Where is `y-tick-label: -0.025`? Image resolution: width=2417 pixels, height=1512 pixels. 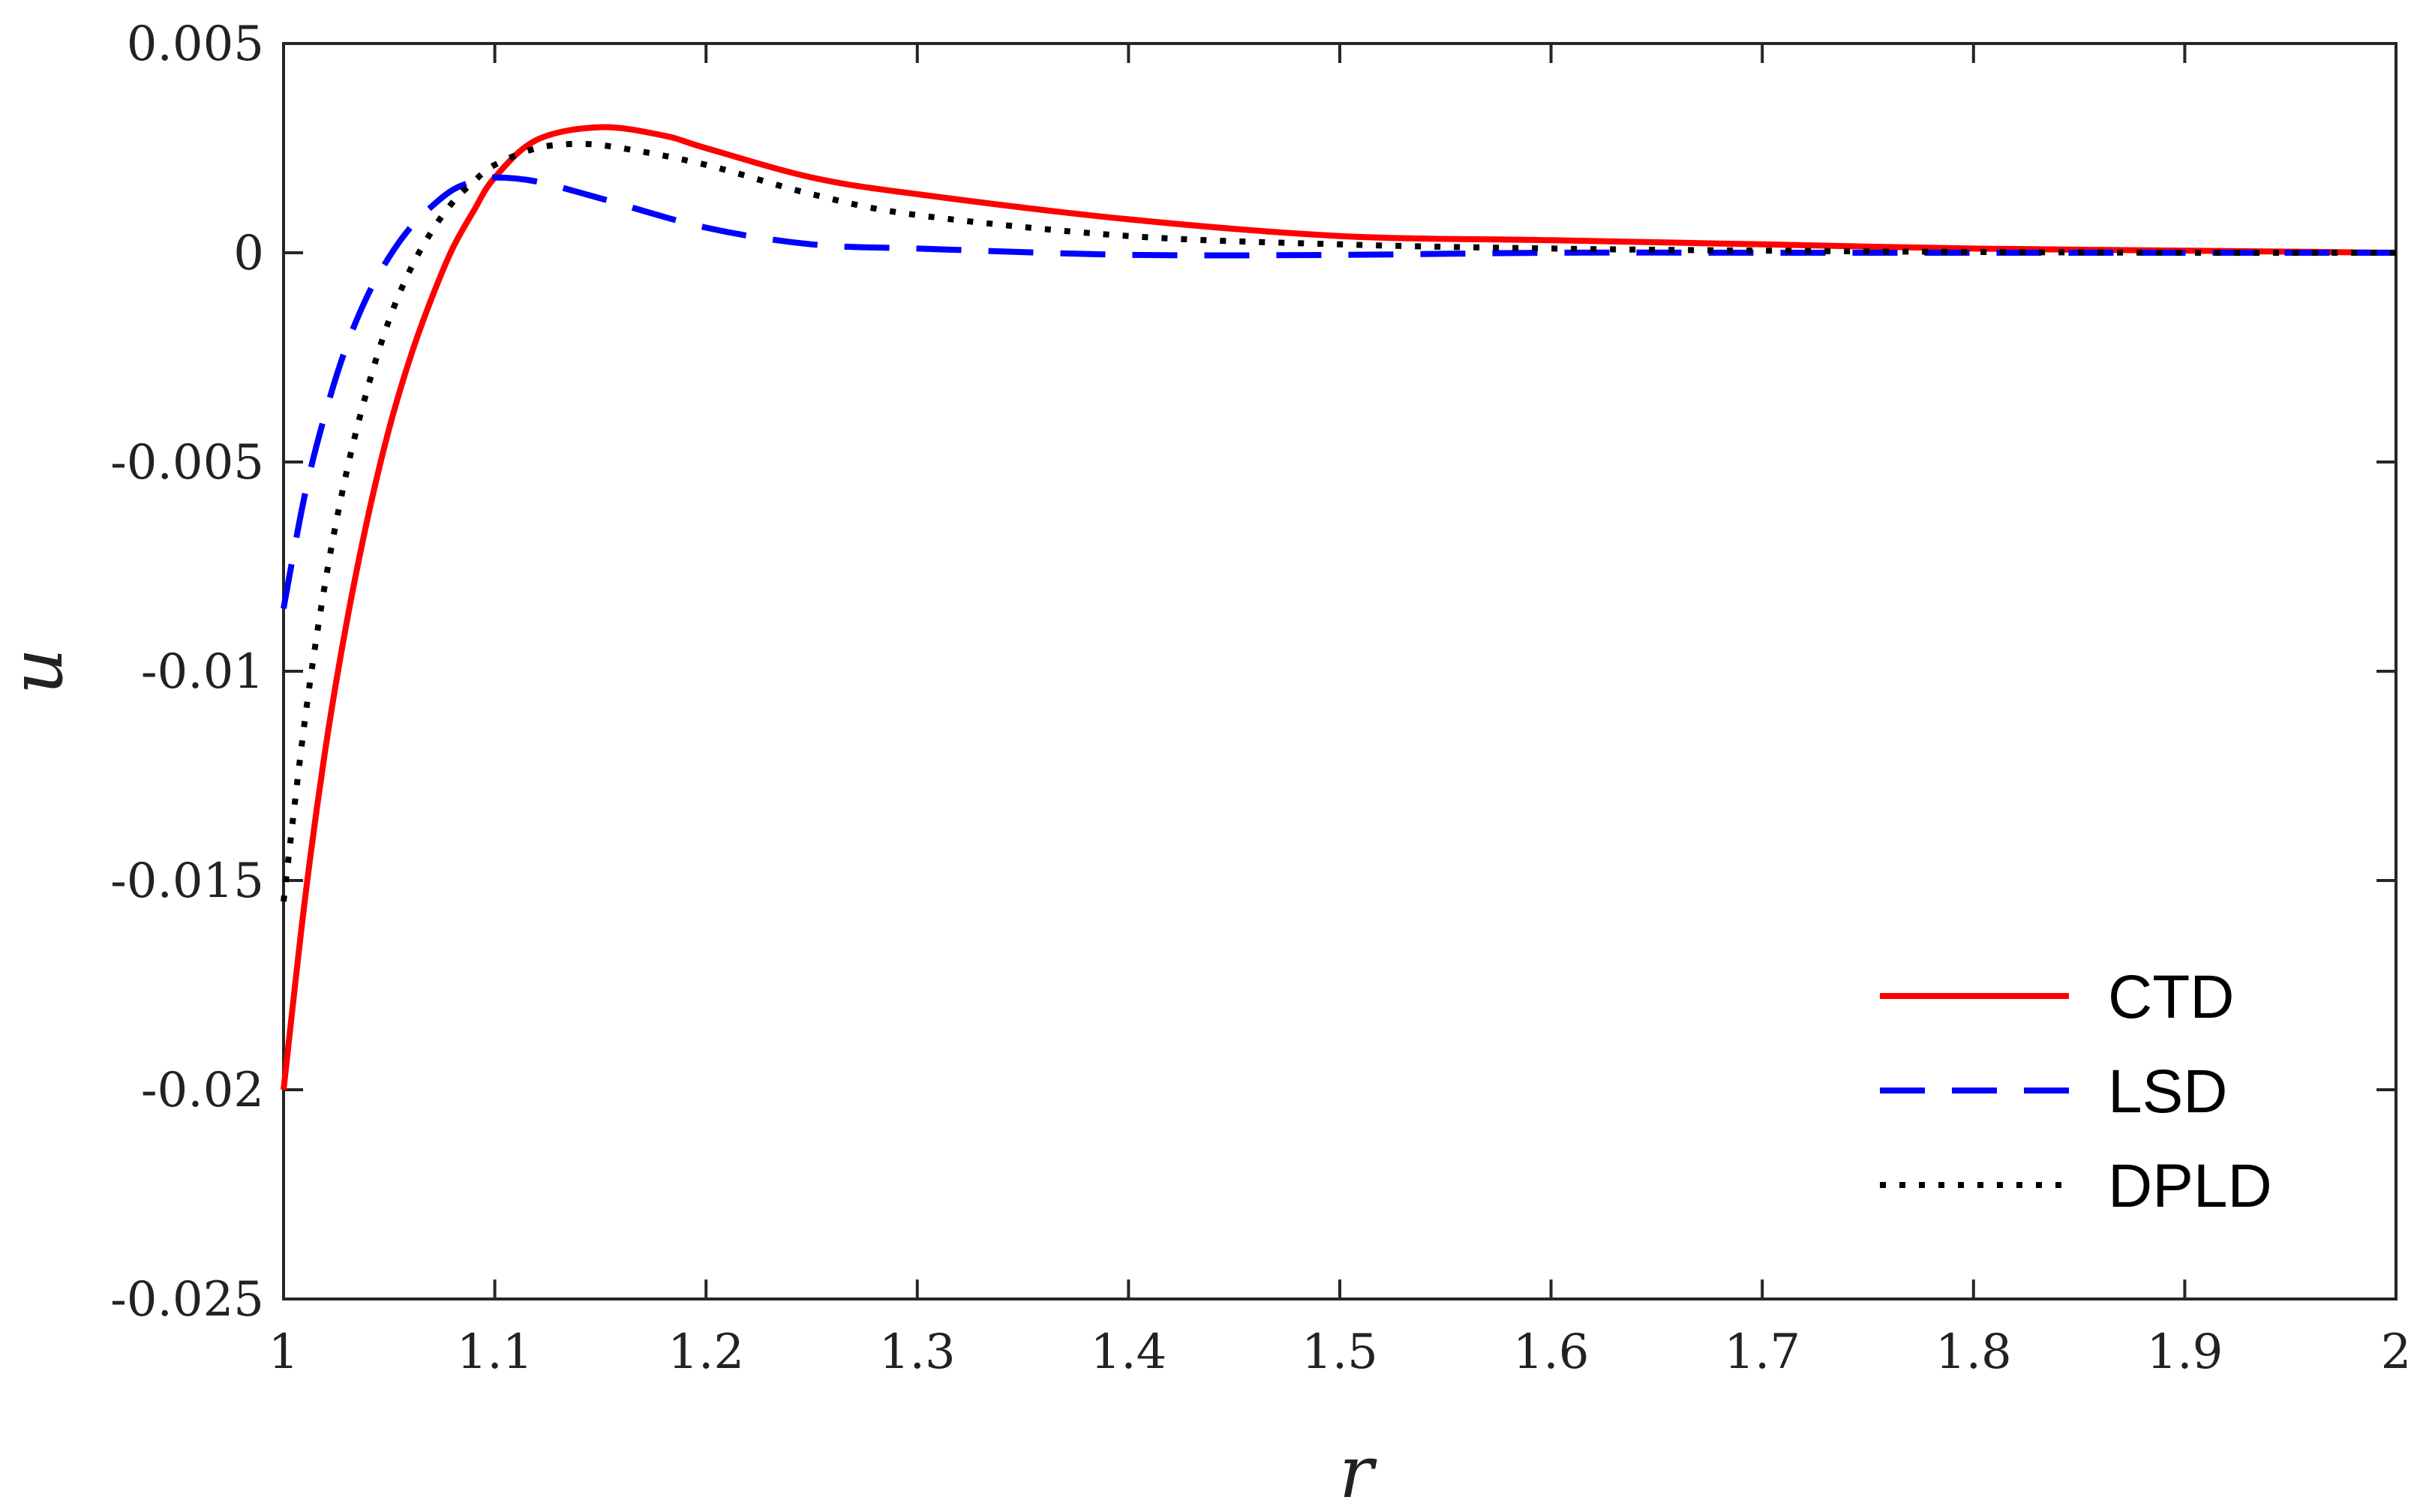 y-tick-label: -0.025 is located at coordinates (187, 1300).